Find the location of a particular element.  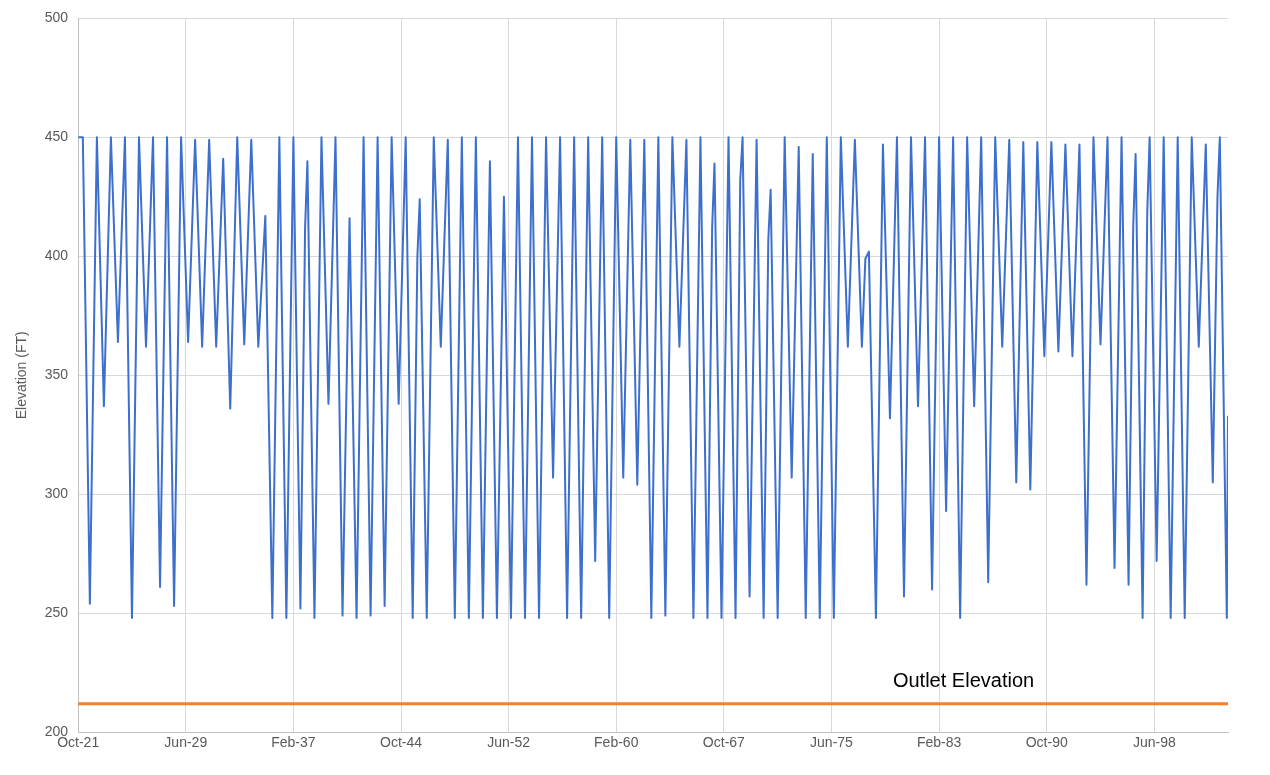

x-tick-label: Jun-52 is located at coordinates (509, 742).